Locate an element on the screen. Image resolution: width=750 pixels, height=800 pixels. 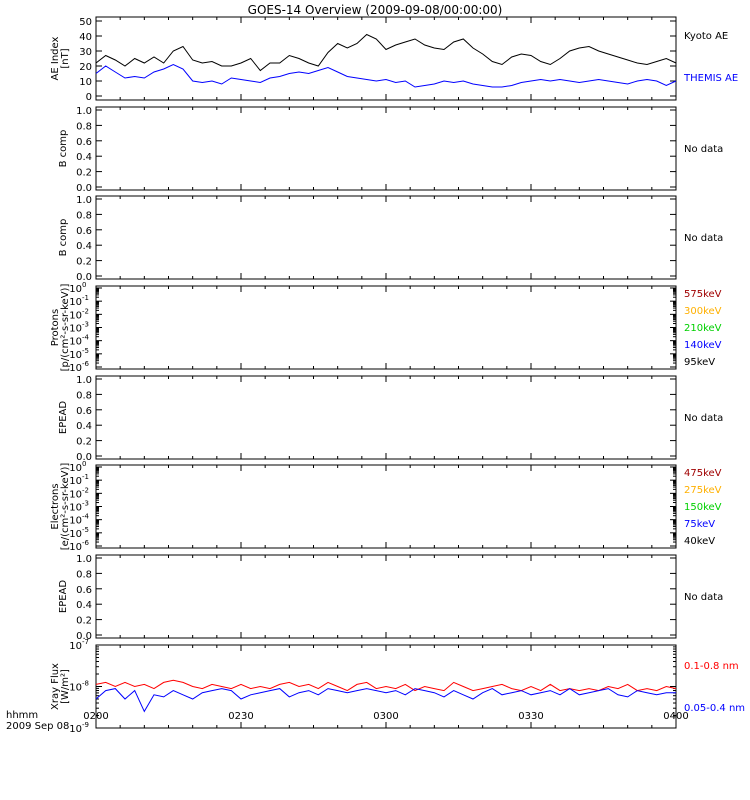
legend-entry: 475keV is located at coordinates (703, 473).